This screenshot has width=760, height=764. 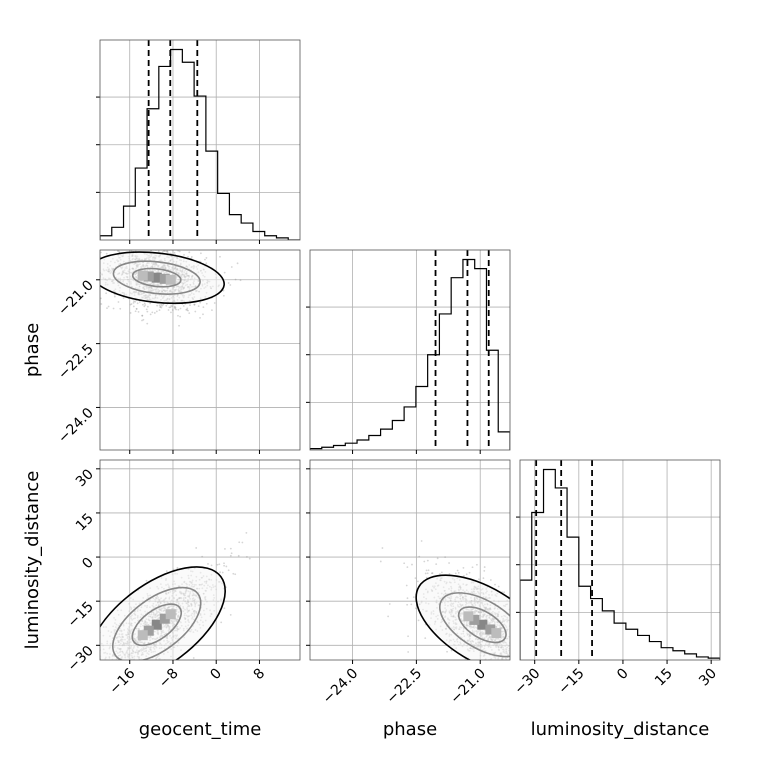 What do you see at coordinates (527, 682) in the screenshot?
I see `x-tick-label: −30` at bounding box center [527, 682].